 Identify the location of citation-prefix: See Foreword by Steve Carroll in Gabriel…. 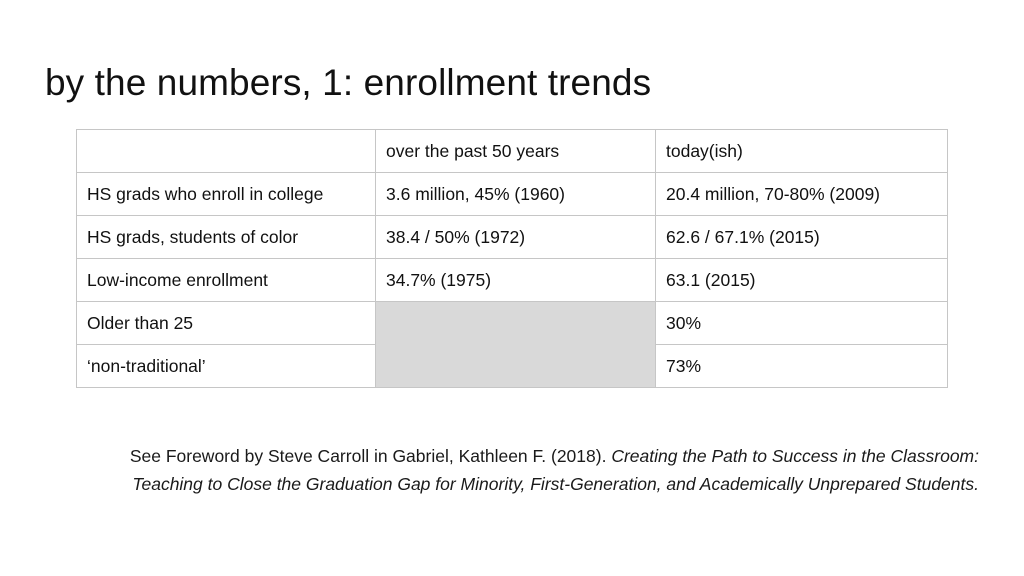
(370, 456).